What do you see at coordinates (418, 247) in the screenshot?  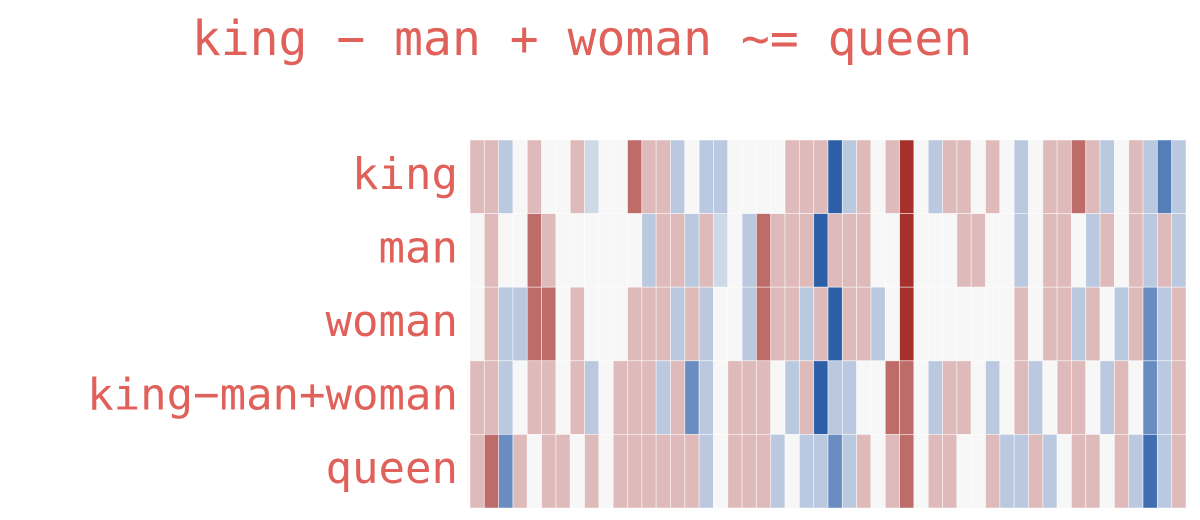 I see `row-label: man` at bounding box center [418, 247].